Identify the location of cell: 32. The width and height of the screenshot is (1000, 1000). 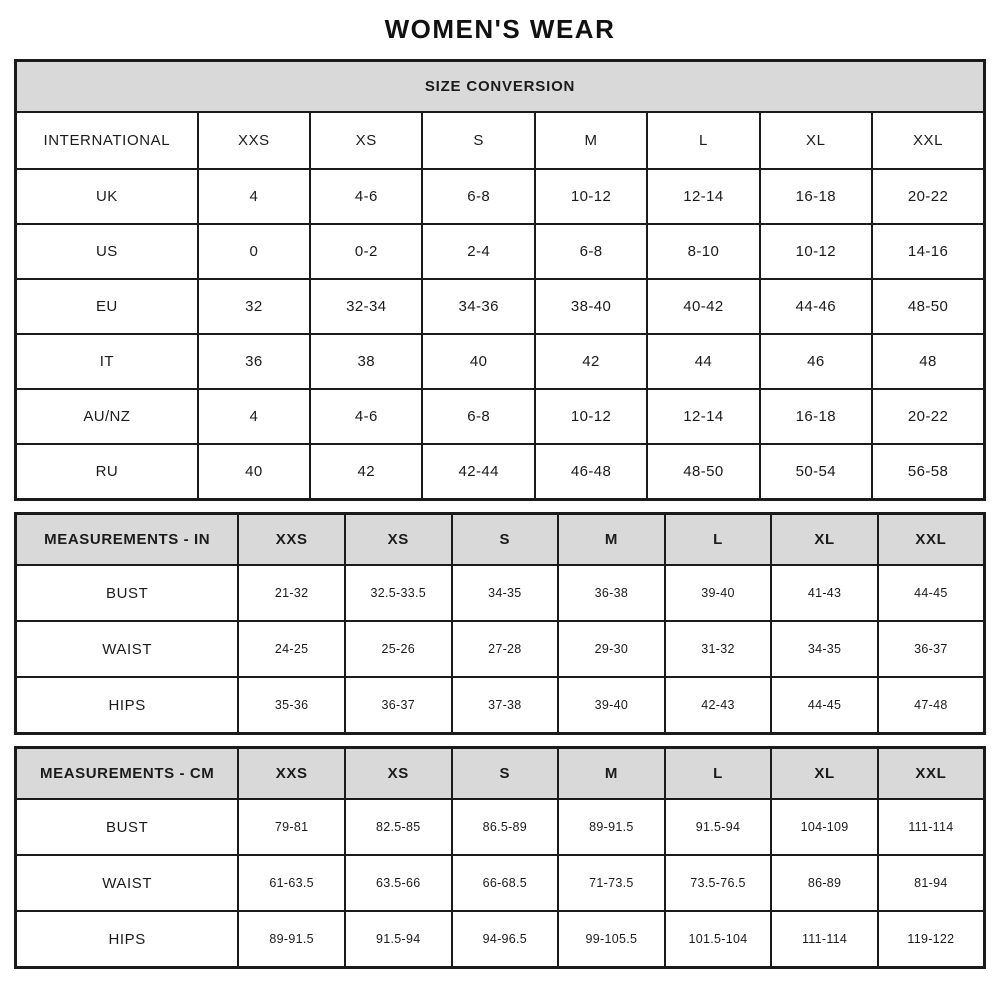
(254, 306).